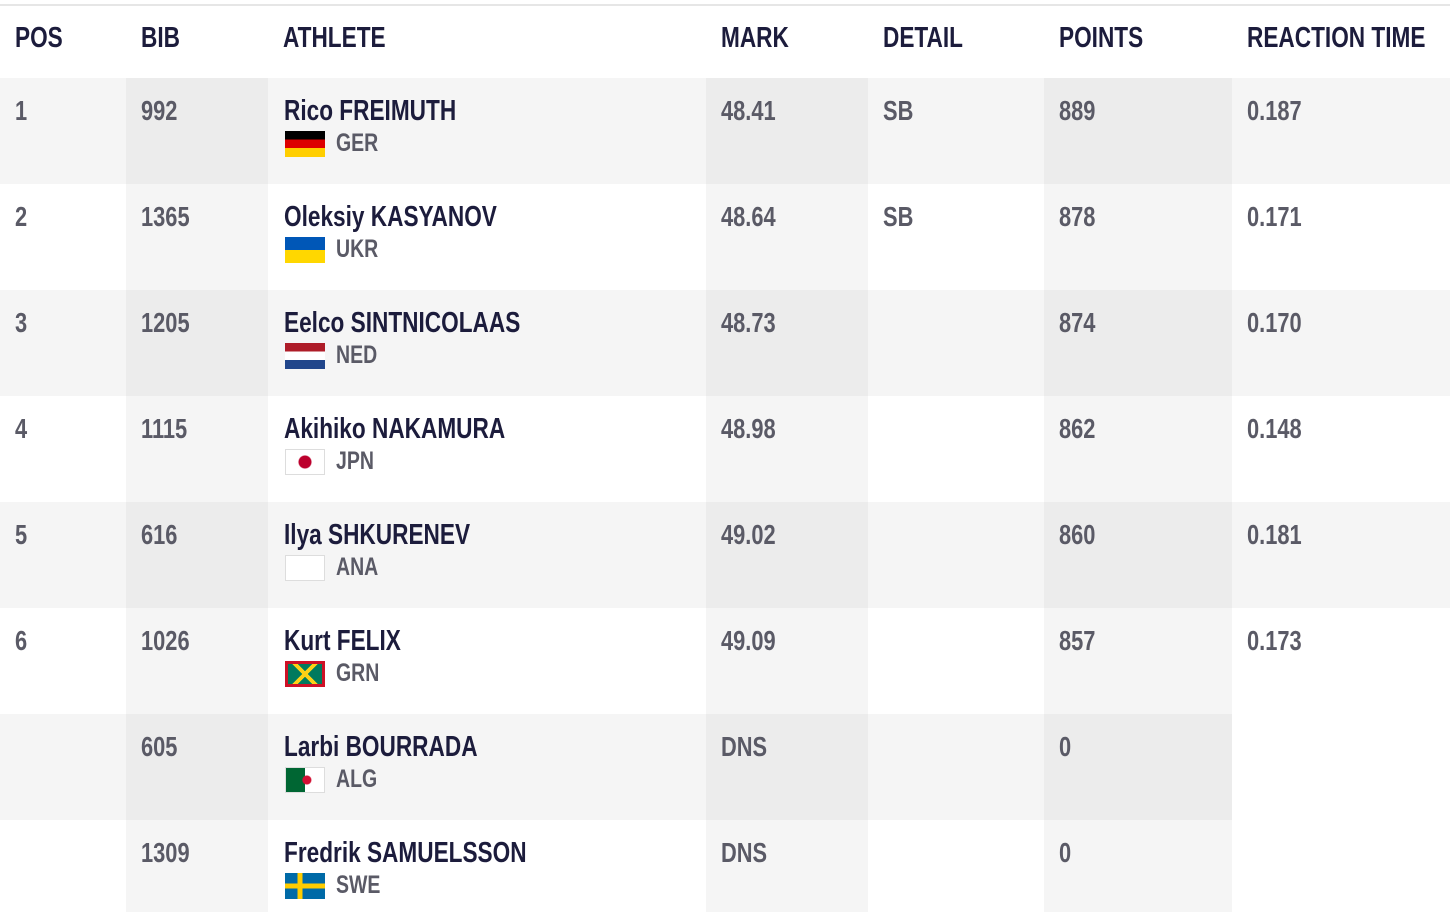 The image size is (1450, 912). Describe the element at coordinates (1138, 237) in the screenshot. I see `table-cell: 878` at that location.